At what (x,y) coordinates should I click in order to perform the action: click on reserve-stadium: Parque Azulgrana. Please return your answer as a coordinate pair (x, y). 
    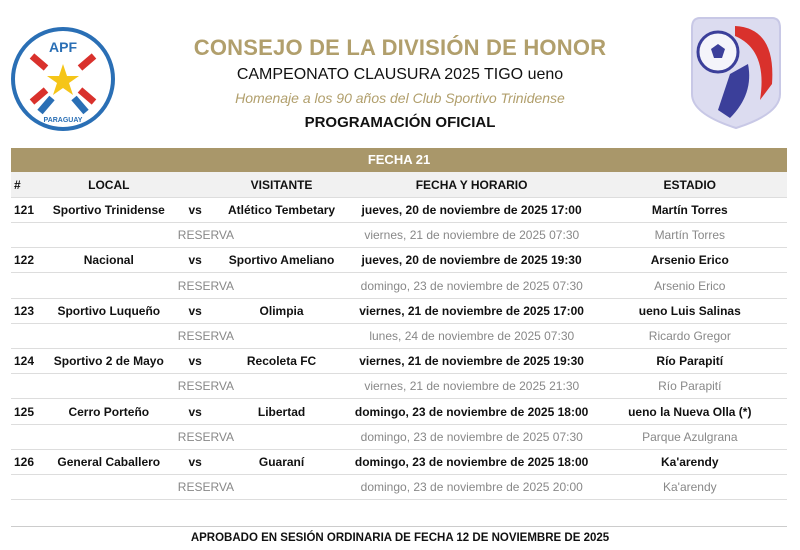
    Looking at the image, I should click on (690, 436).